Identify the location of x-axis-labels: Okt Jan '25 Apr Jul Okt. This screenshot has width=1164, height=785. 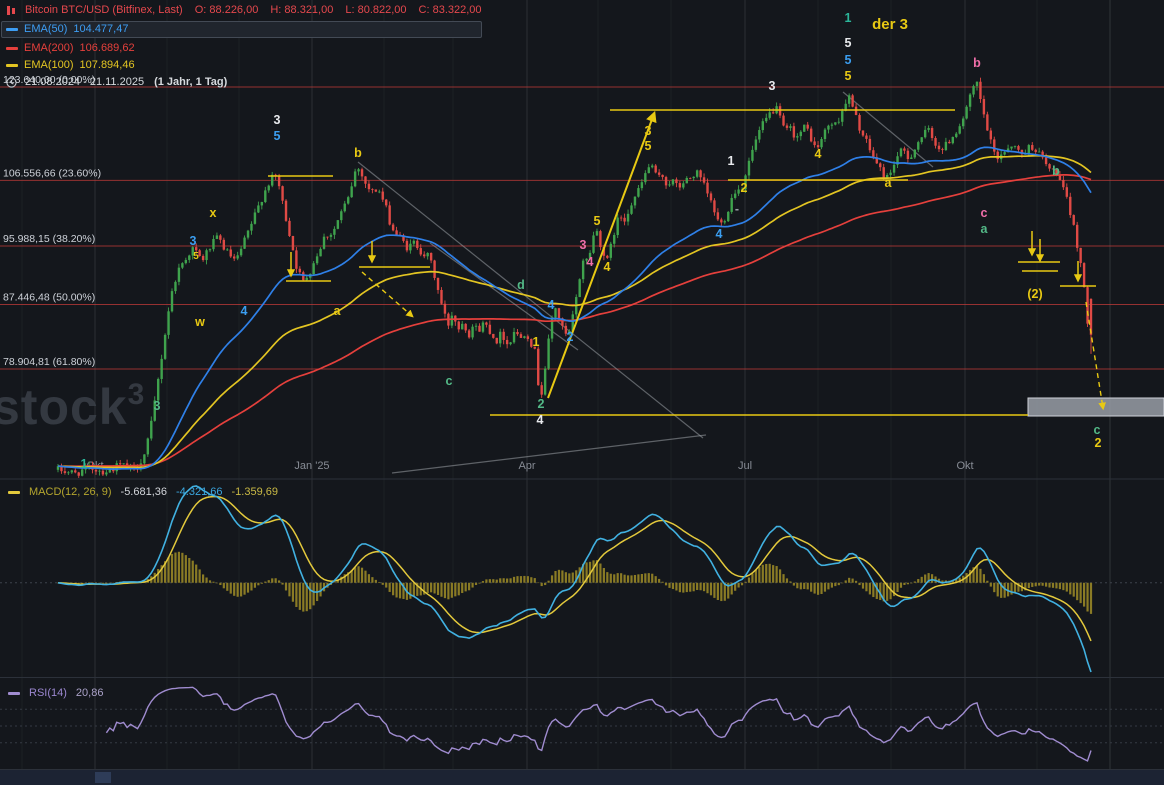
(529, 466).